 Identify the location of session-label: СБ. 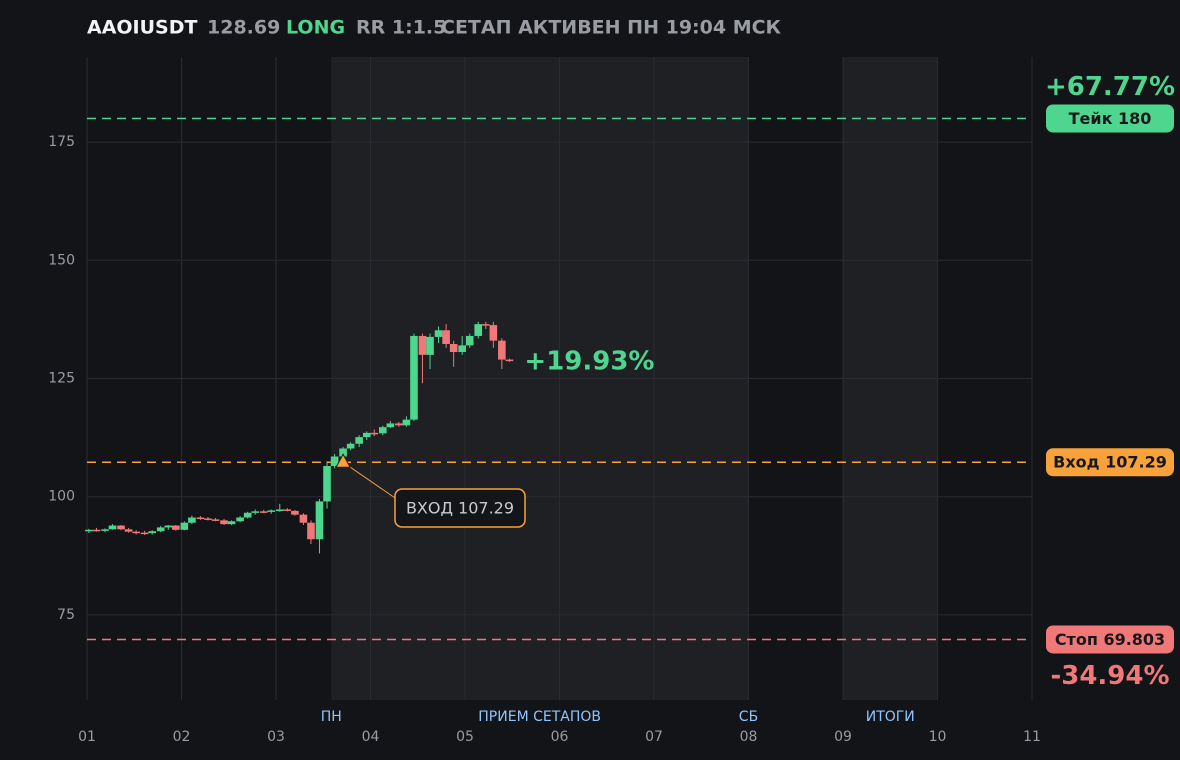
(748, 717).